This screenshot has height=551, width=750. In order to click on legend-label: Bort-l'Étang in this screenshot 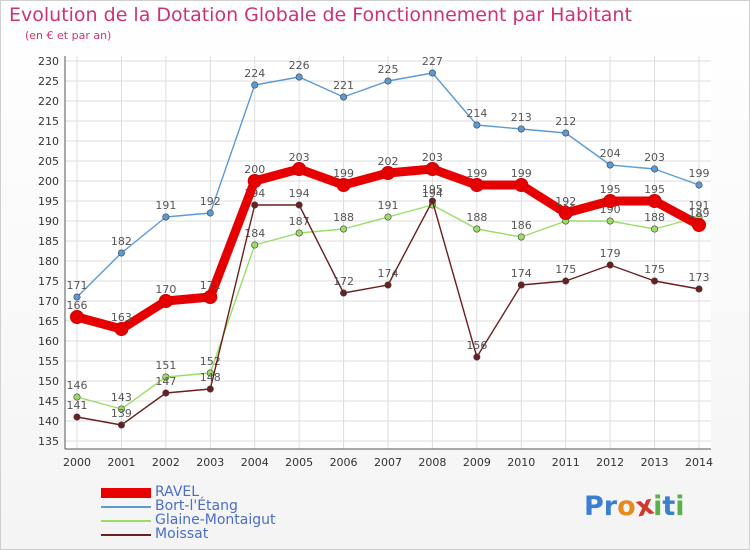, I will do `click(196, 506)`.